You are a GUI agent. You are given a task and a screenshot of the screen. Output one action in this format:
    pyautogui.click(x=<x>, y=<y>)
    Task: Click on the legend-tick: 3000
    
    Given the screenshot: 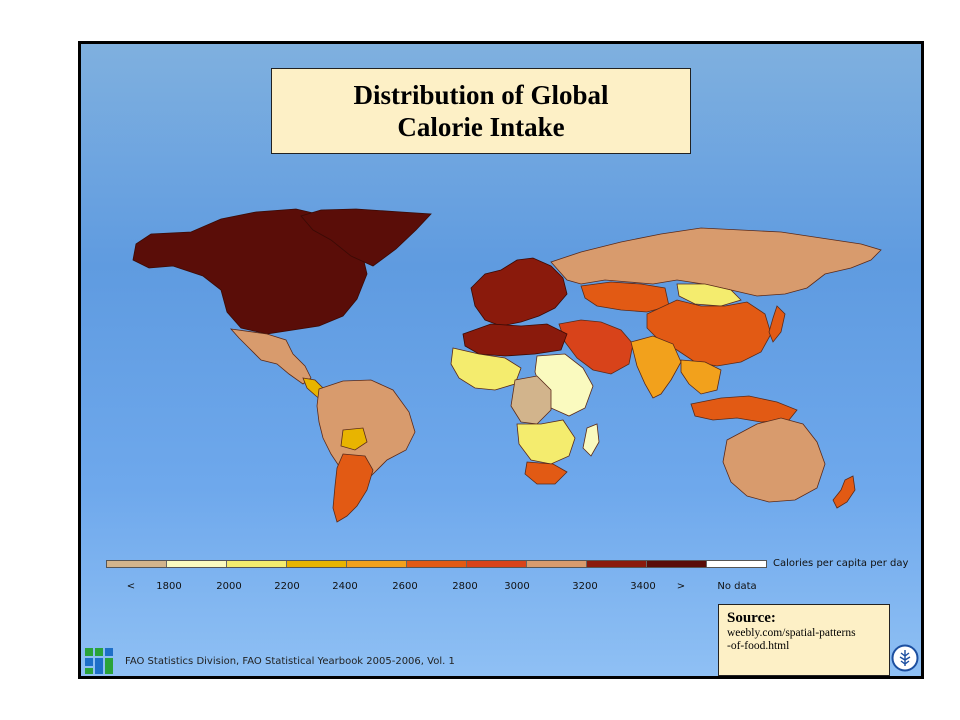 What is the action you would take?
    pyautogui.click(x=517, y=586)
    